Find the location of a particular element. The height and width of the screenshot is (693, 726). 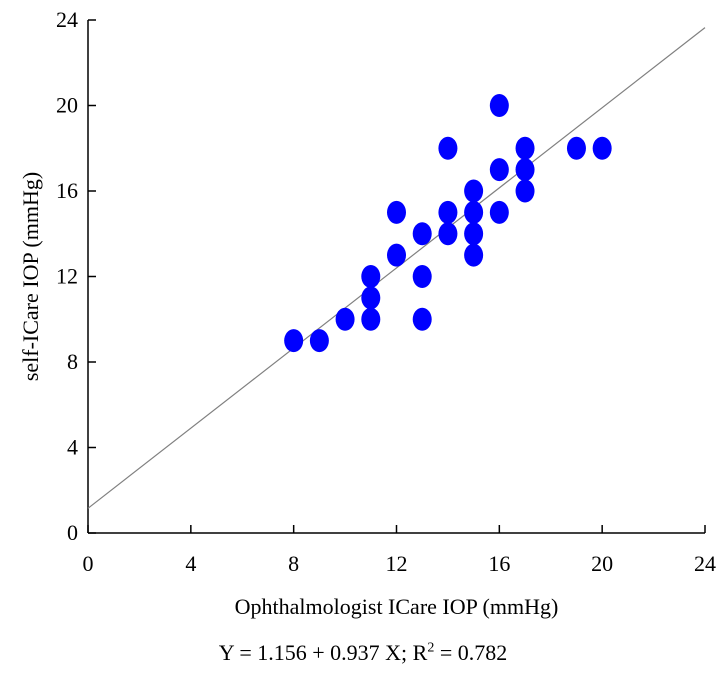

x-tick-label: 16 is located at coordinates (499, 563).